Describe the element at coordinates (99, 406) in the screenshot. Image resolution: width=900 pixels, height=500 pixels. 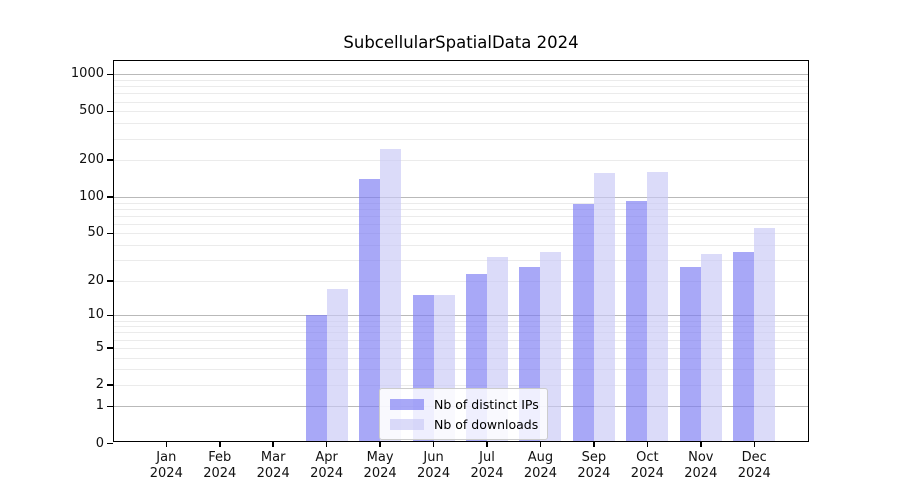
I see `y-tick-label: 1` at that location.